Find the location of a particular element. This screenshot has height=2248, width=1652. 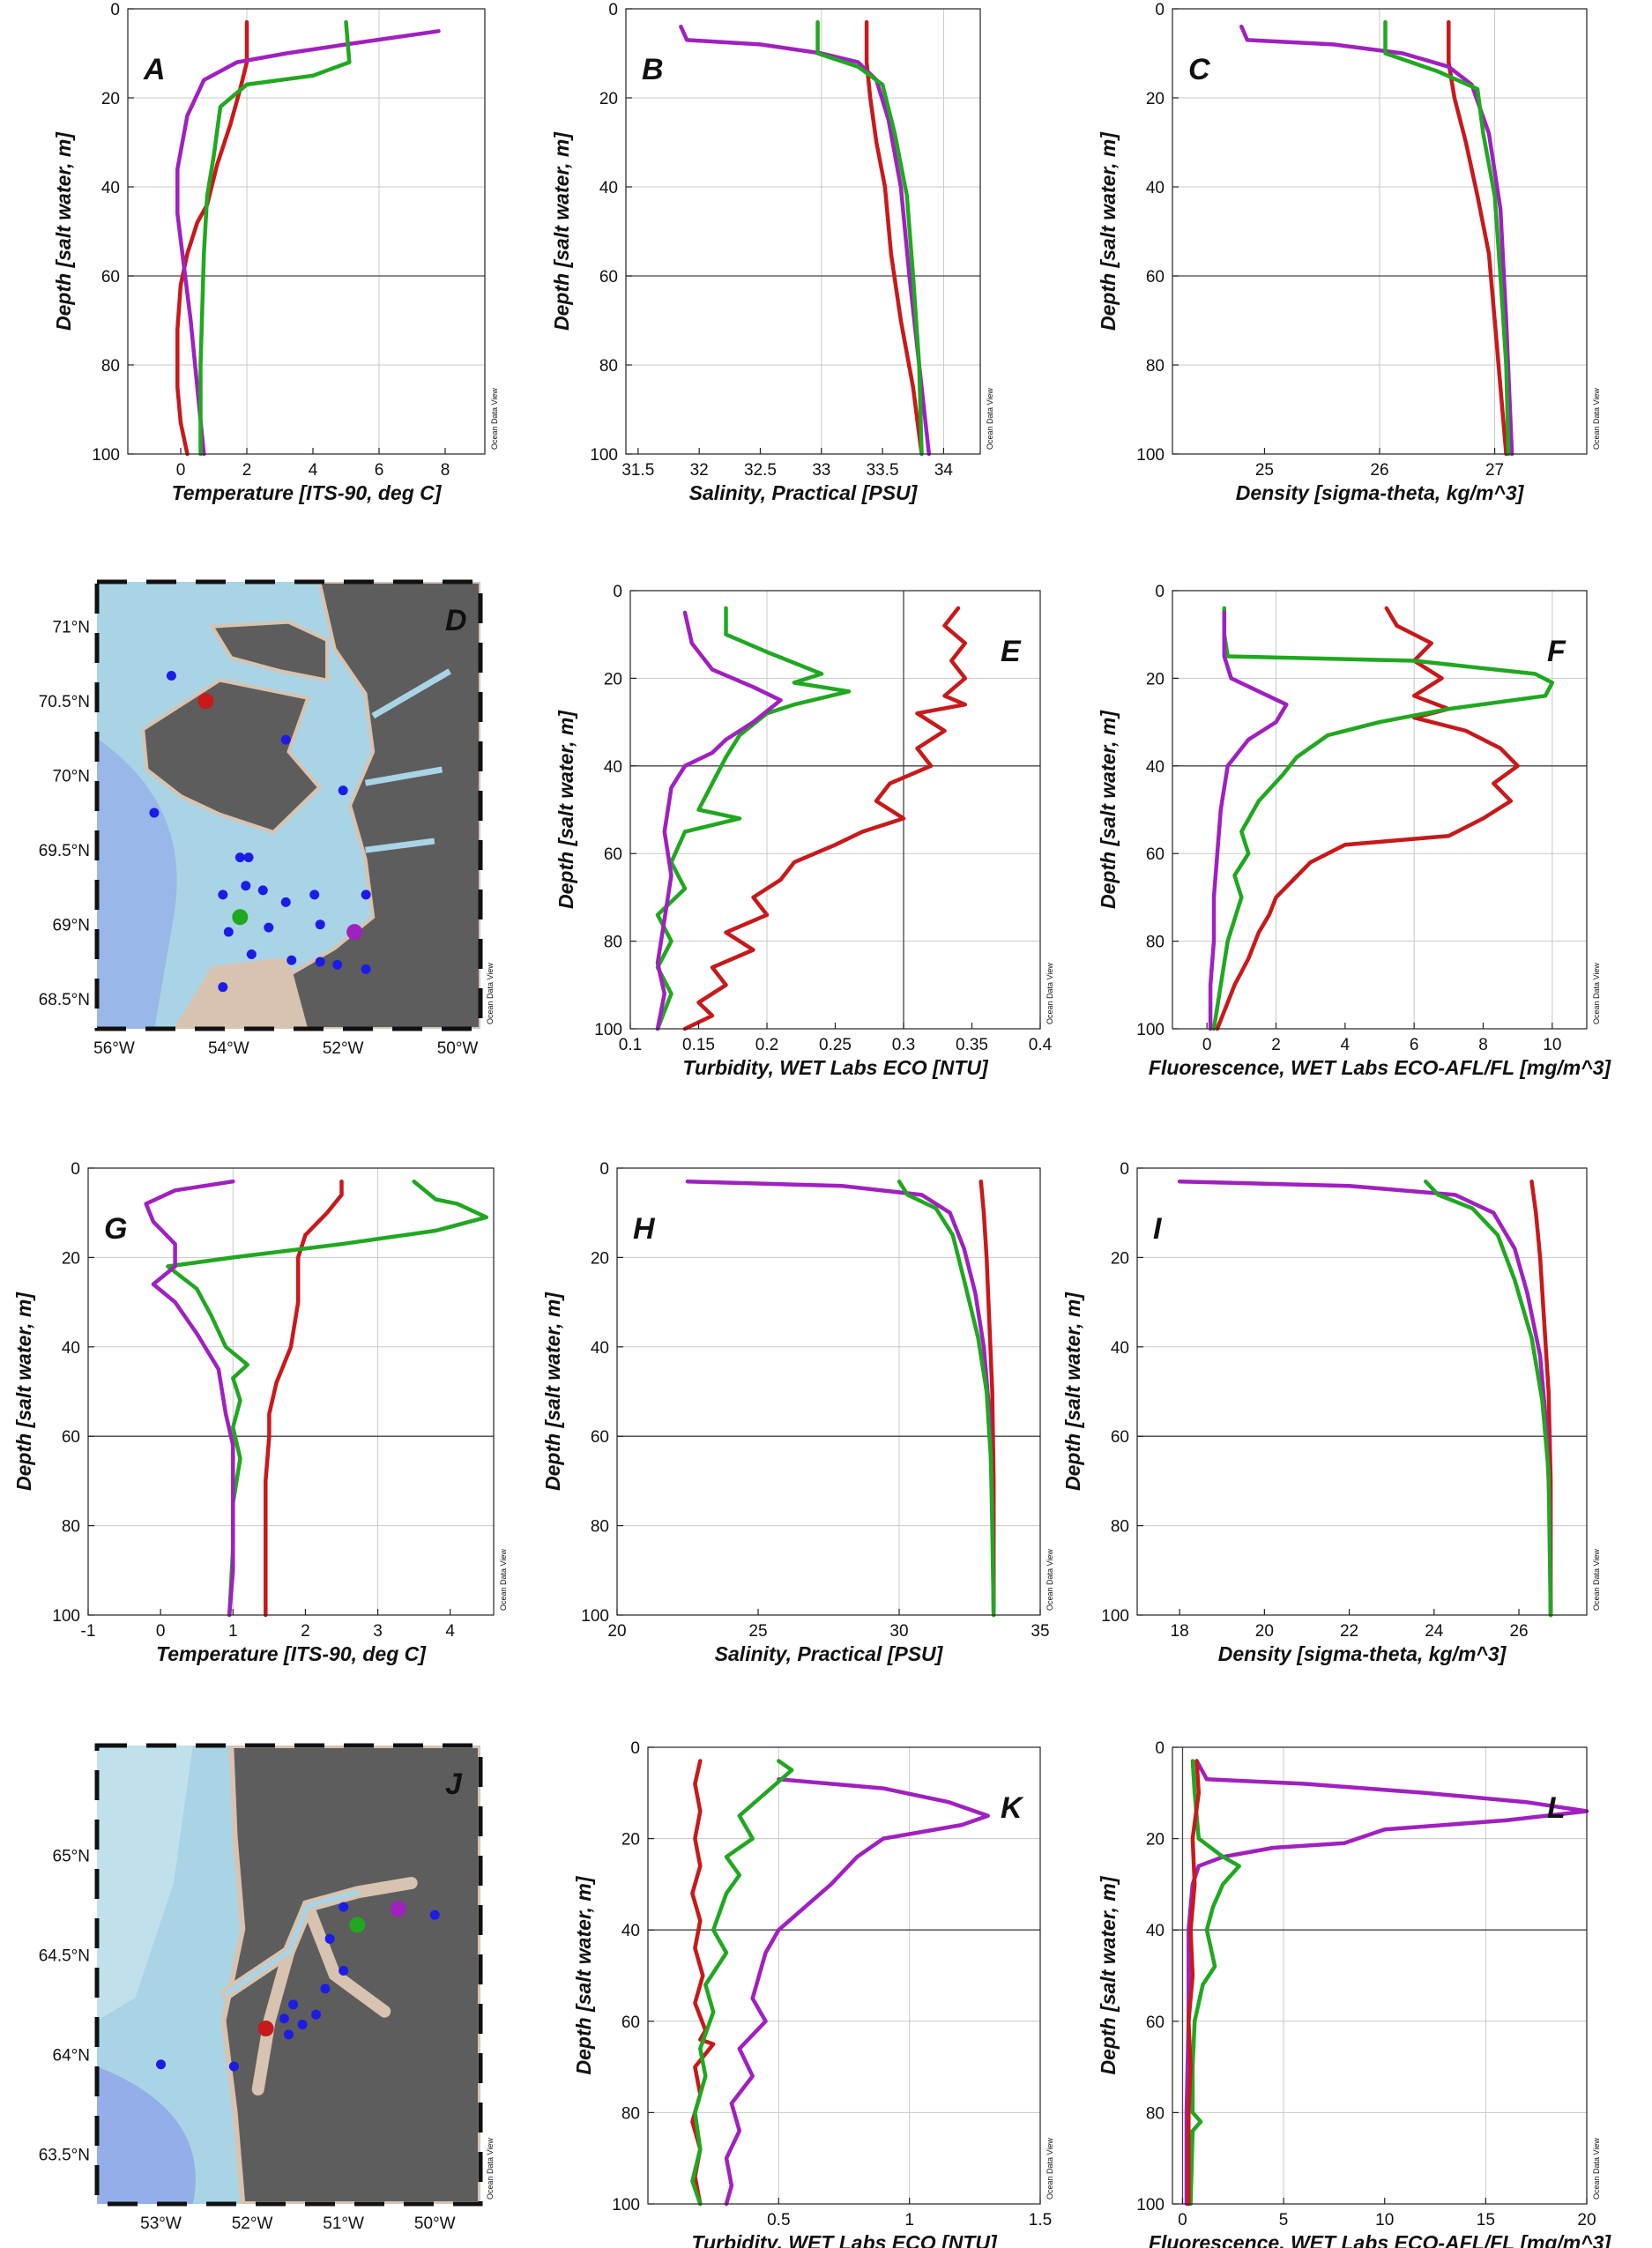

latitude-label: 70°N is located at coordinates (71, 777).